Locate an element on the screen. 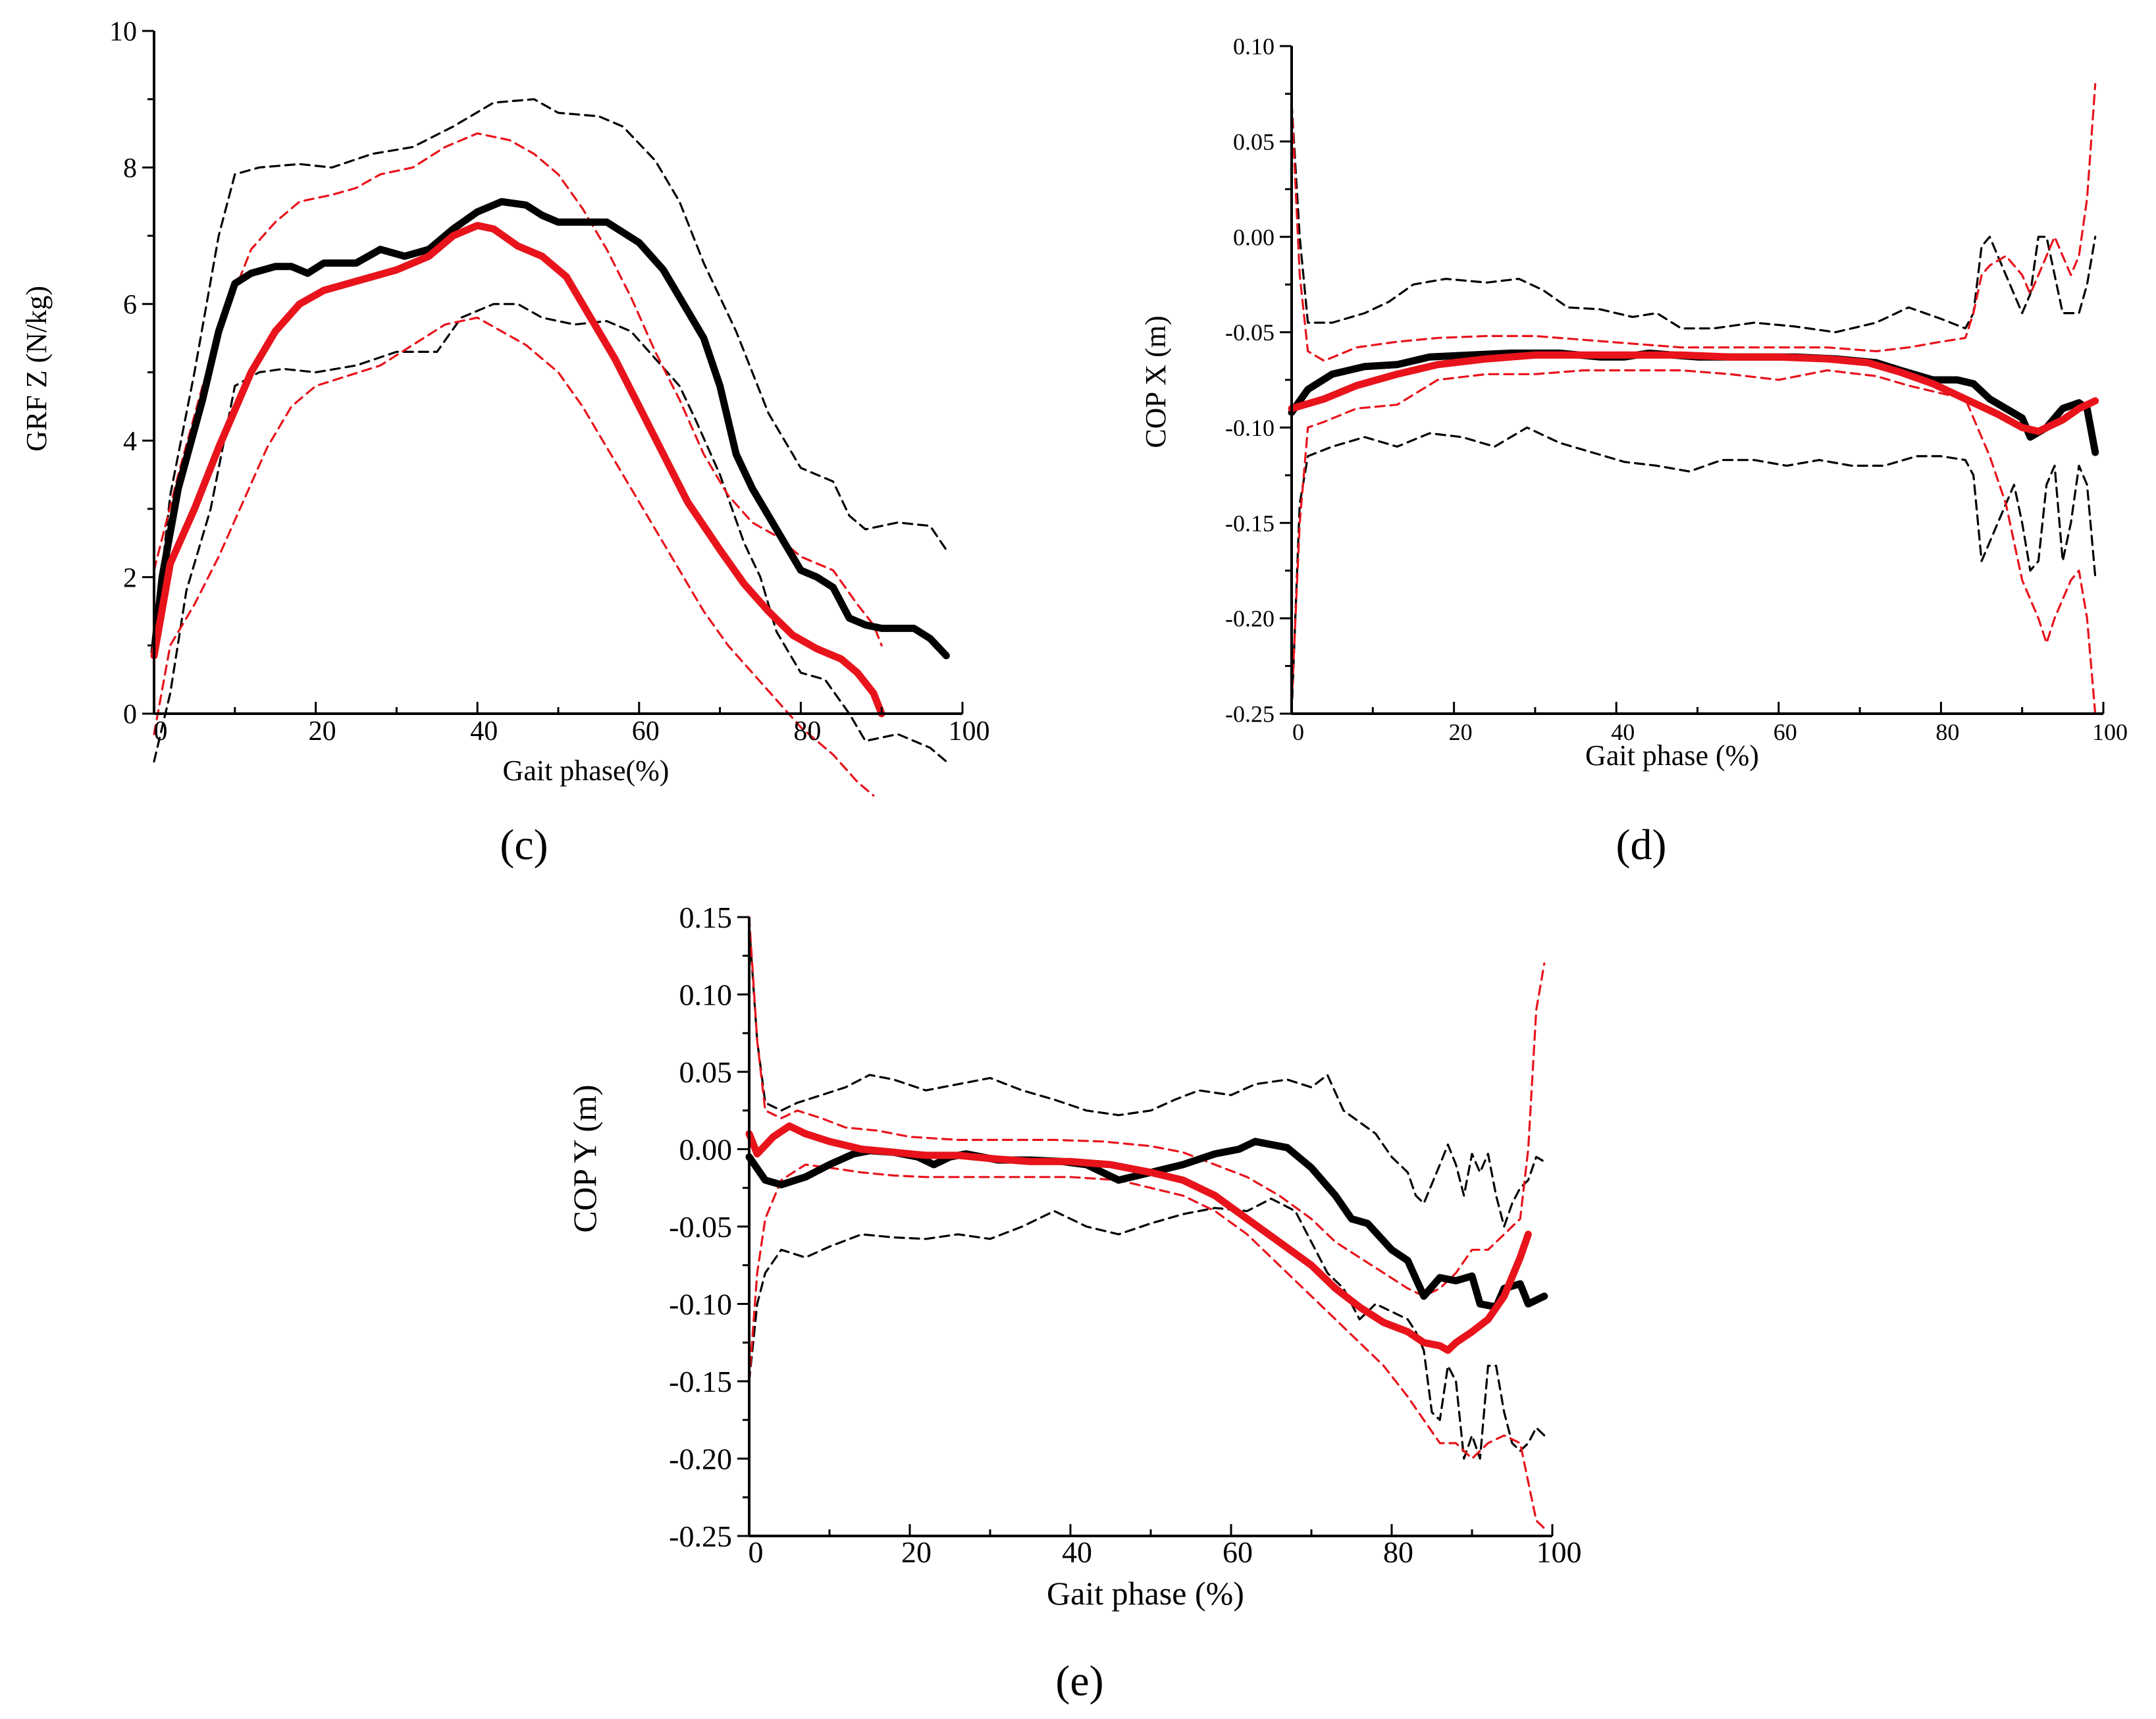 The height and width of the screenshot is (1719, 2156). x-axis-title: Gait phase(%) is located at coordinates (586, 770).